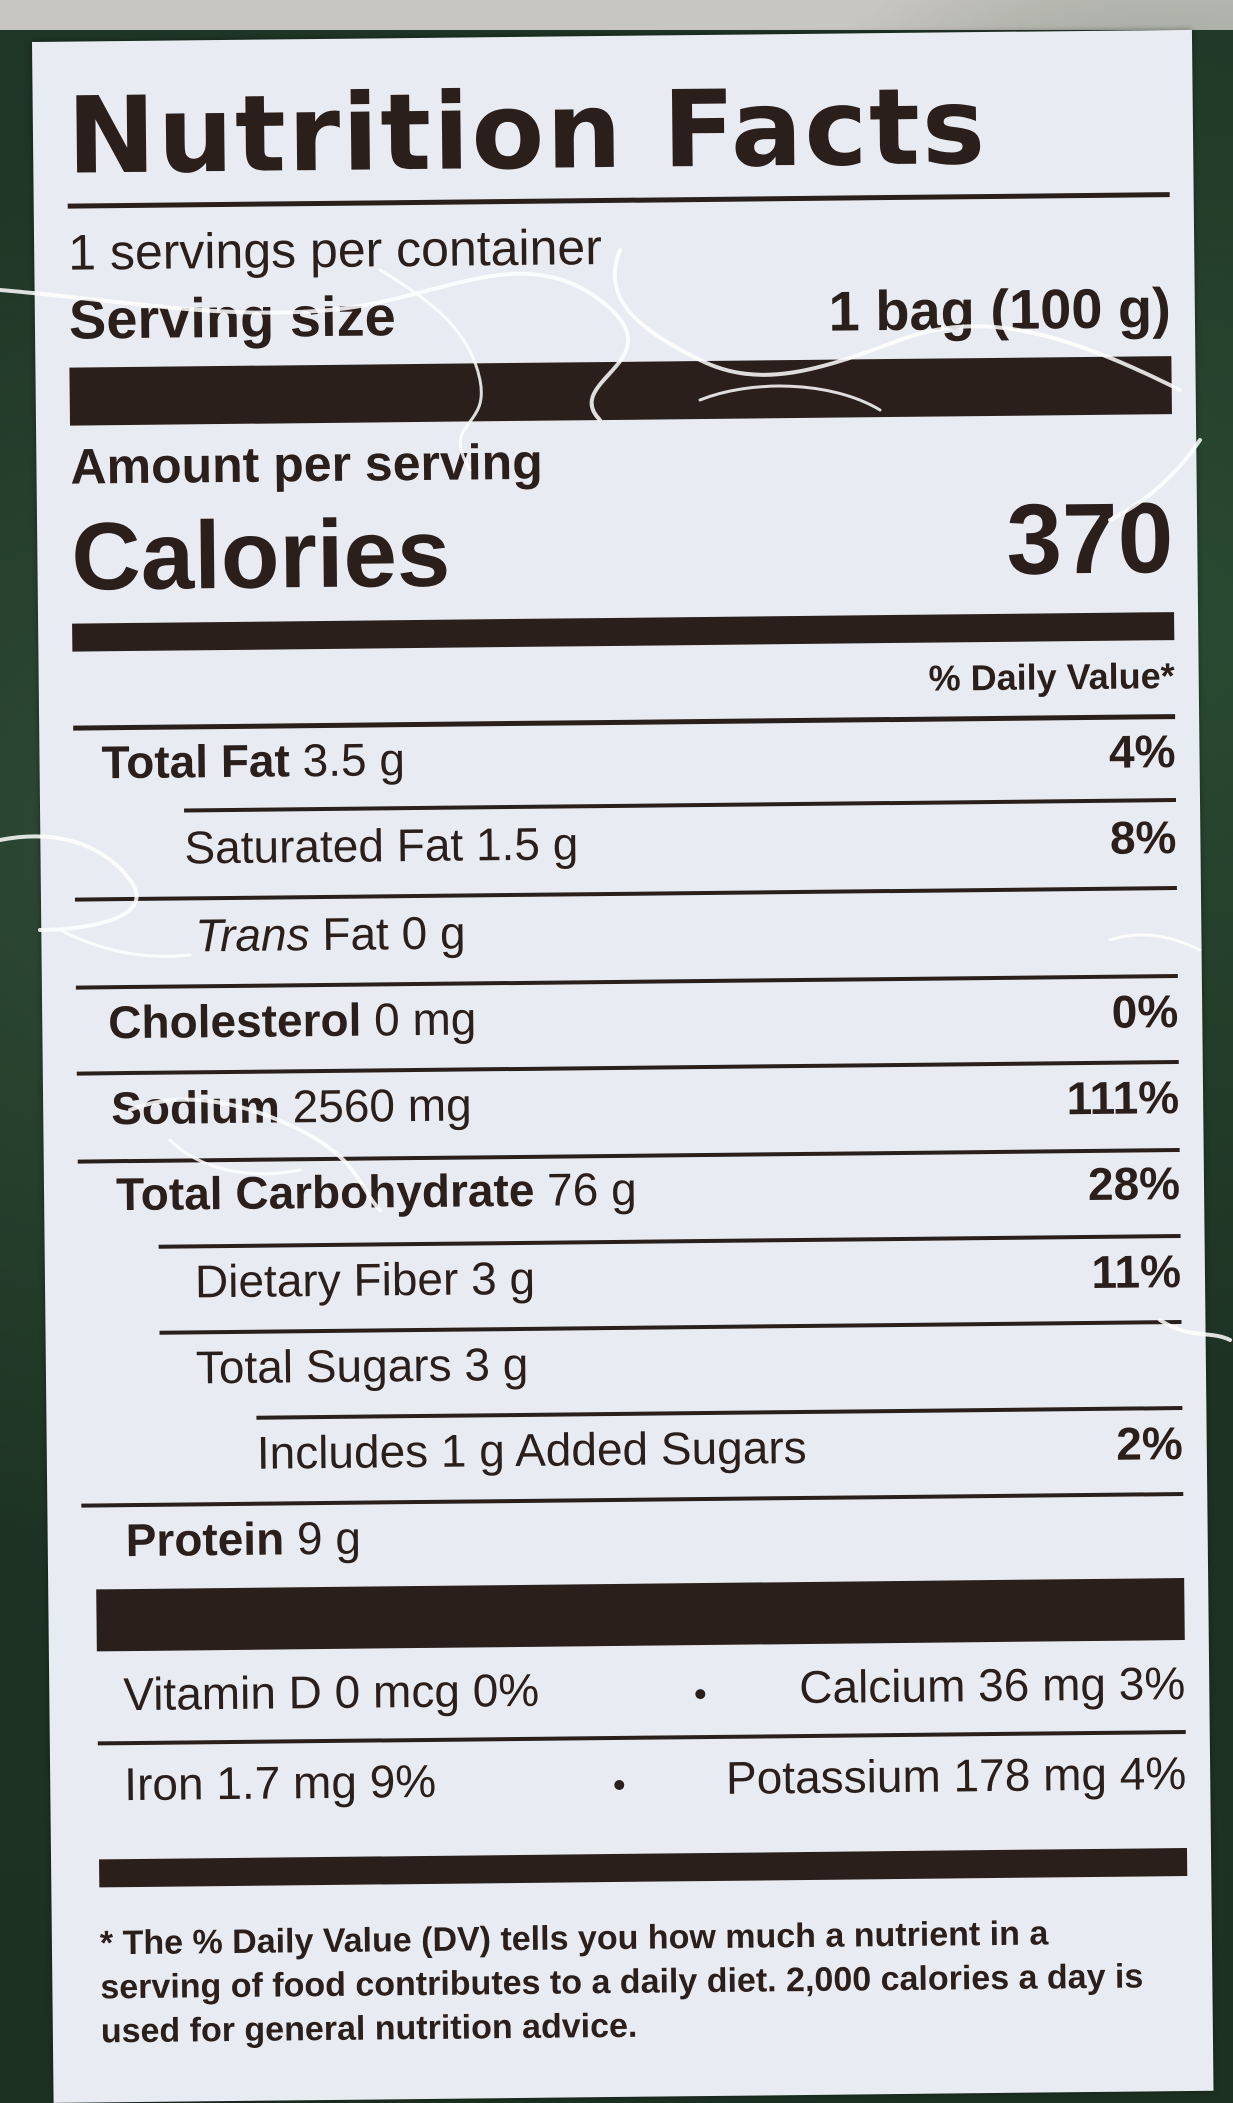 The image size is (1233, 2103). What do you see at coordinates (1149, 1443) in the screenshot?
I see `dv-added-sugars: 2%` at bounding box center [1149, 1443].